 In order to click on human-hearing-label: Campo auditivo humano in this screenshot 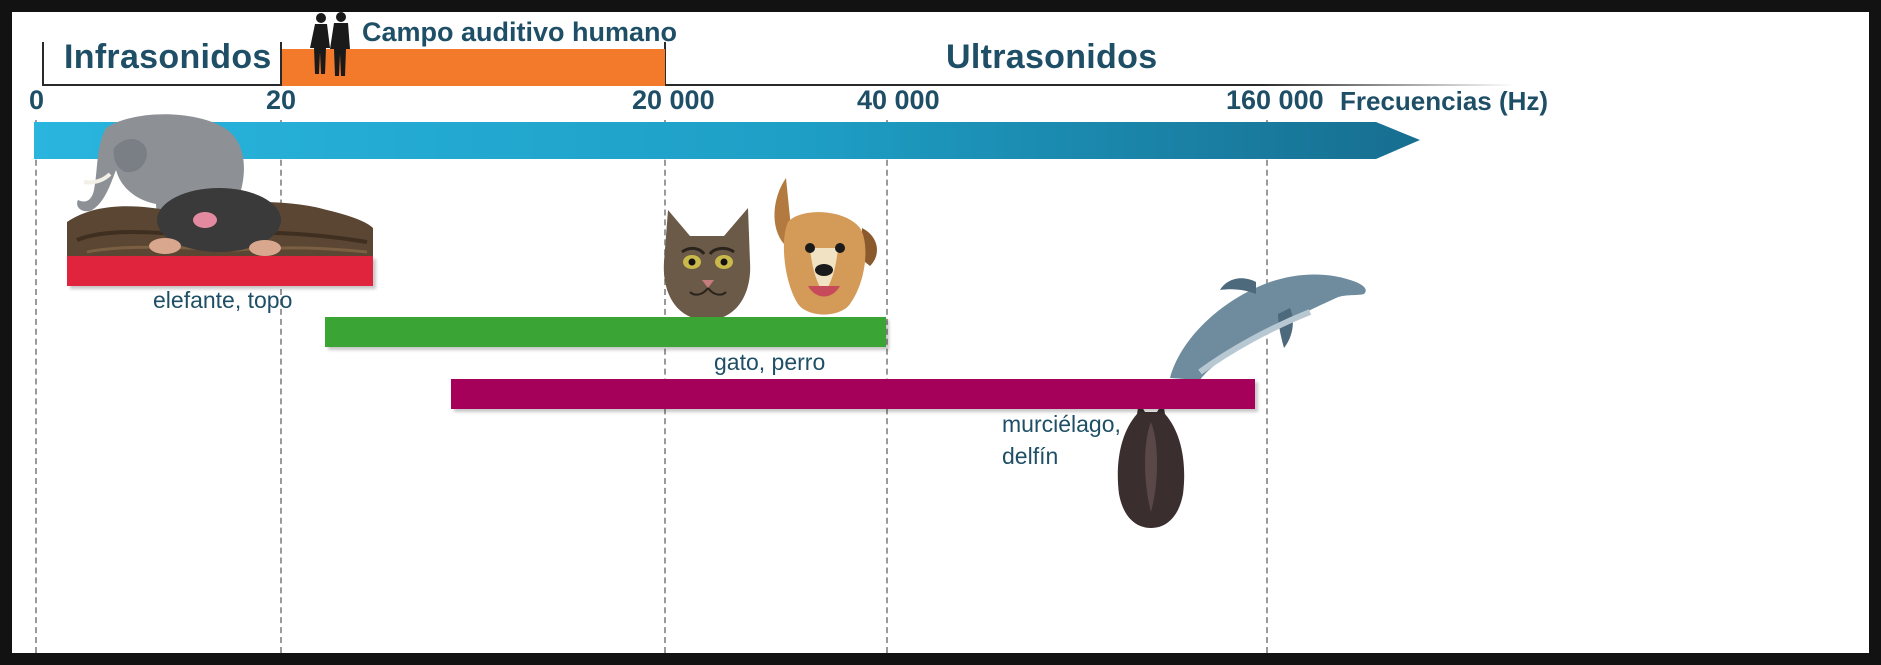, I will do `click(520, 32)`.